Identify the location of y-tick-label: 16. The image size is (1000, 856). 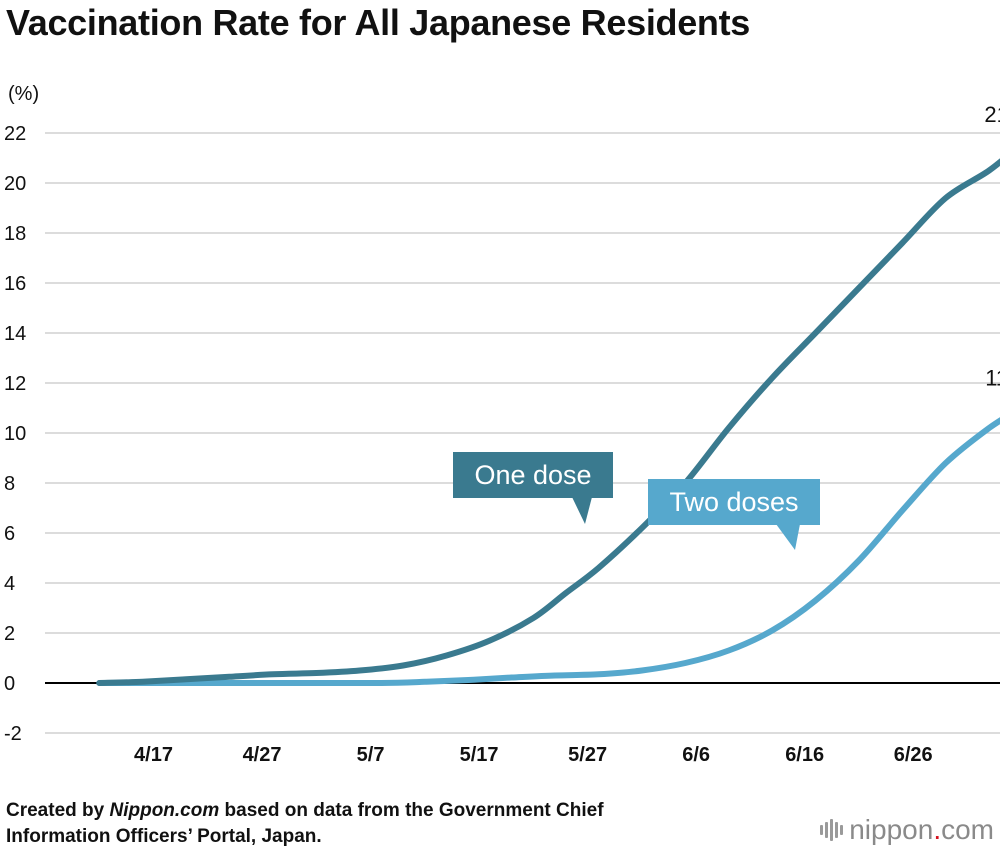
(15, 284).